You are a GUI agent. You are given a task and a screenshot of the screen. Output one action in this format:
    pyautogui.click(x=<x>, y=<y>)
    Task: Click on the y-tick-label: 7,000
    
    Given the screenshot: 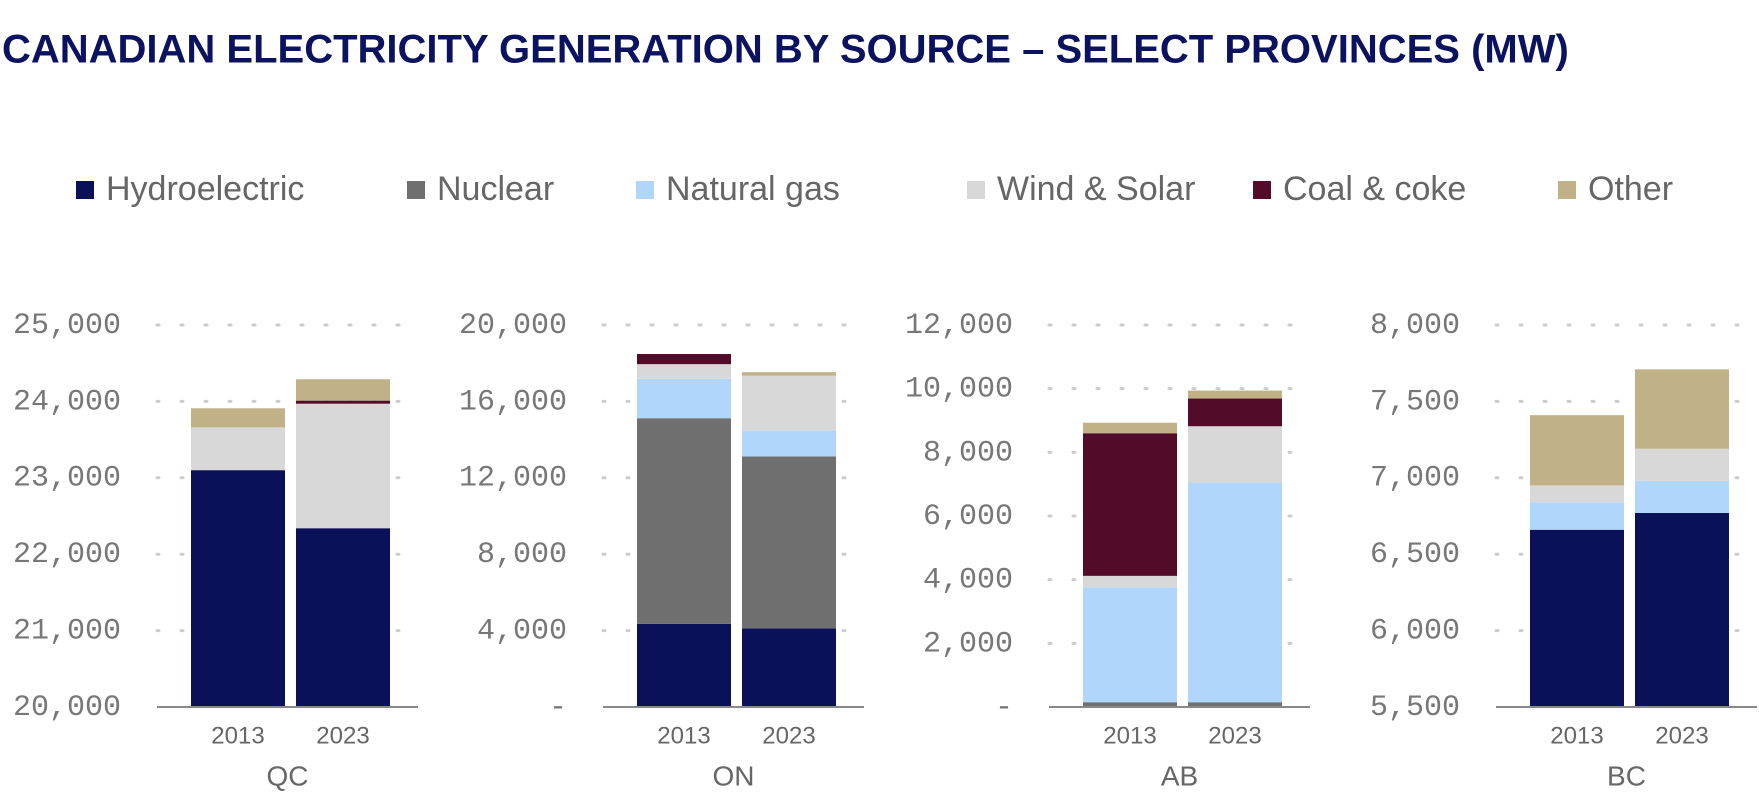 What is the action you would take?
    pyautogui.click(x=1415, y=479)
    